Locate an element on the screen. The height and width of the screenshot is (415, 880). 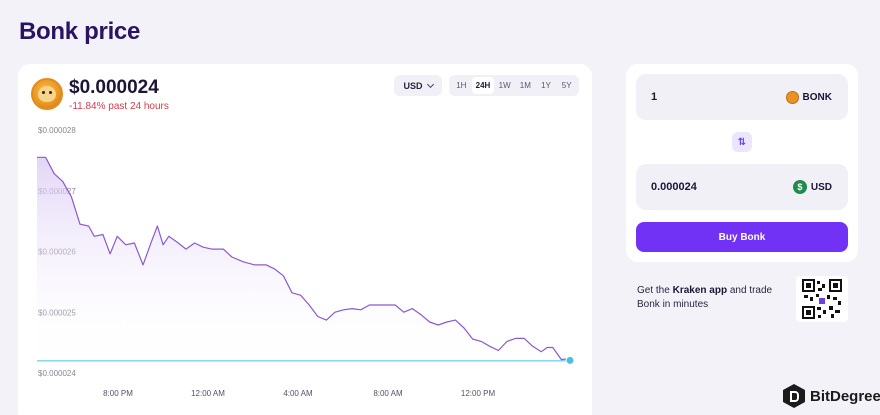
x-tick-label: 12:00 PM is located at coordinates (478, 393).